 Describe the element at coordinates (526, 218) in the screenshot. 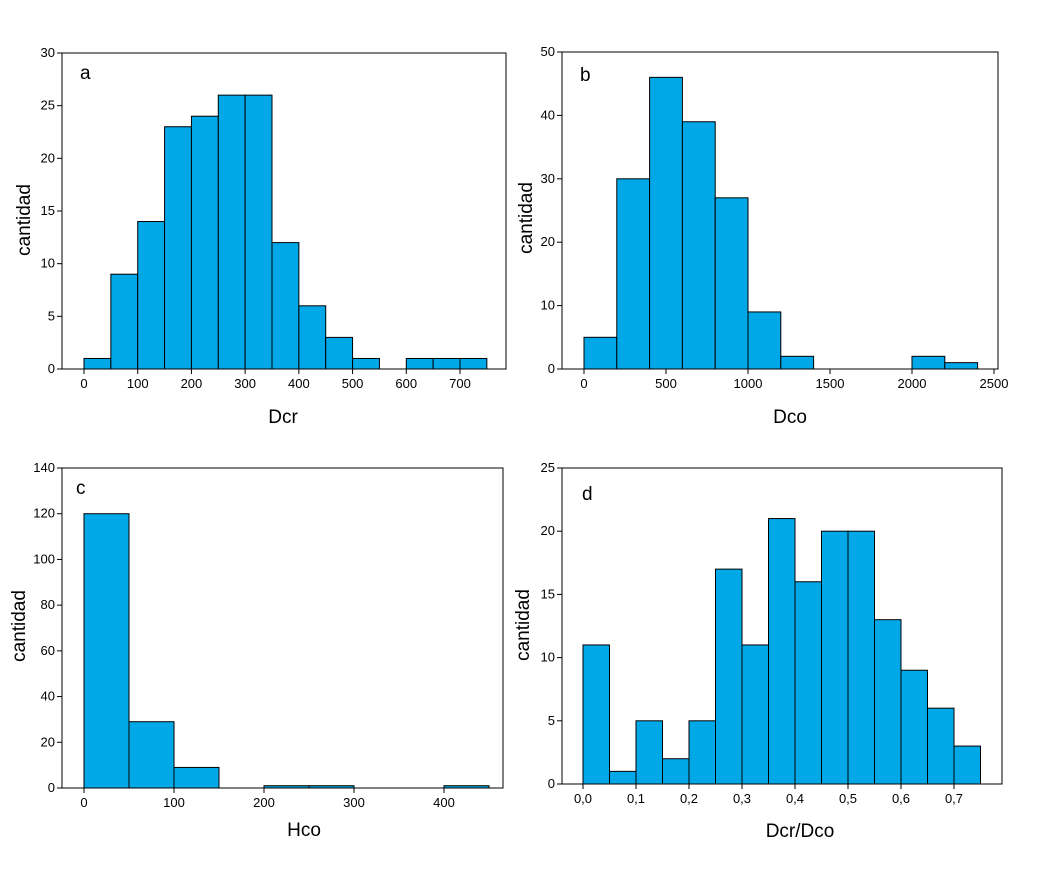

I see `y-axis-title-b: cantidad` at that location.